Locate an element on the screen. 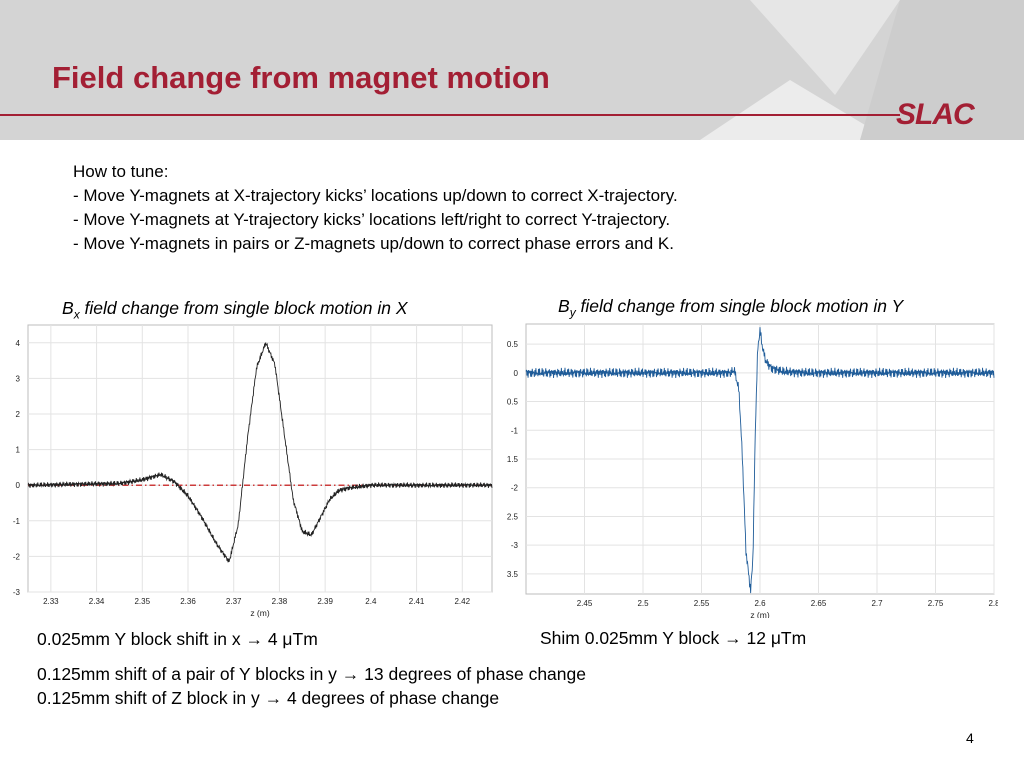  x-tick-label: 2.35 is located at coordinates (142, 601).